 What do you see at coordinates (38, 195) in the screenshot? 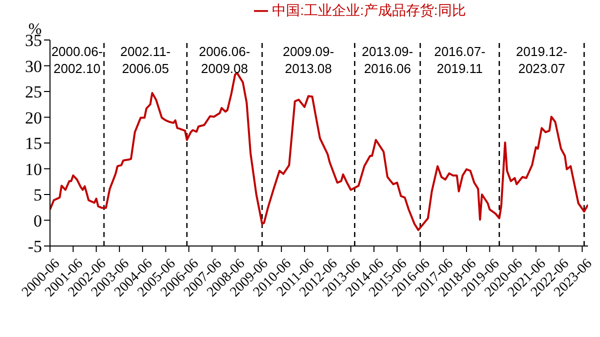
I see `y-tick-label: 5` at bounding box center [38, 195].